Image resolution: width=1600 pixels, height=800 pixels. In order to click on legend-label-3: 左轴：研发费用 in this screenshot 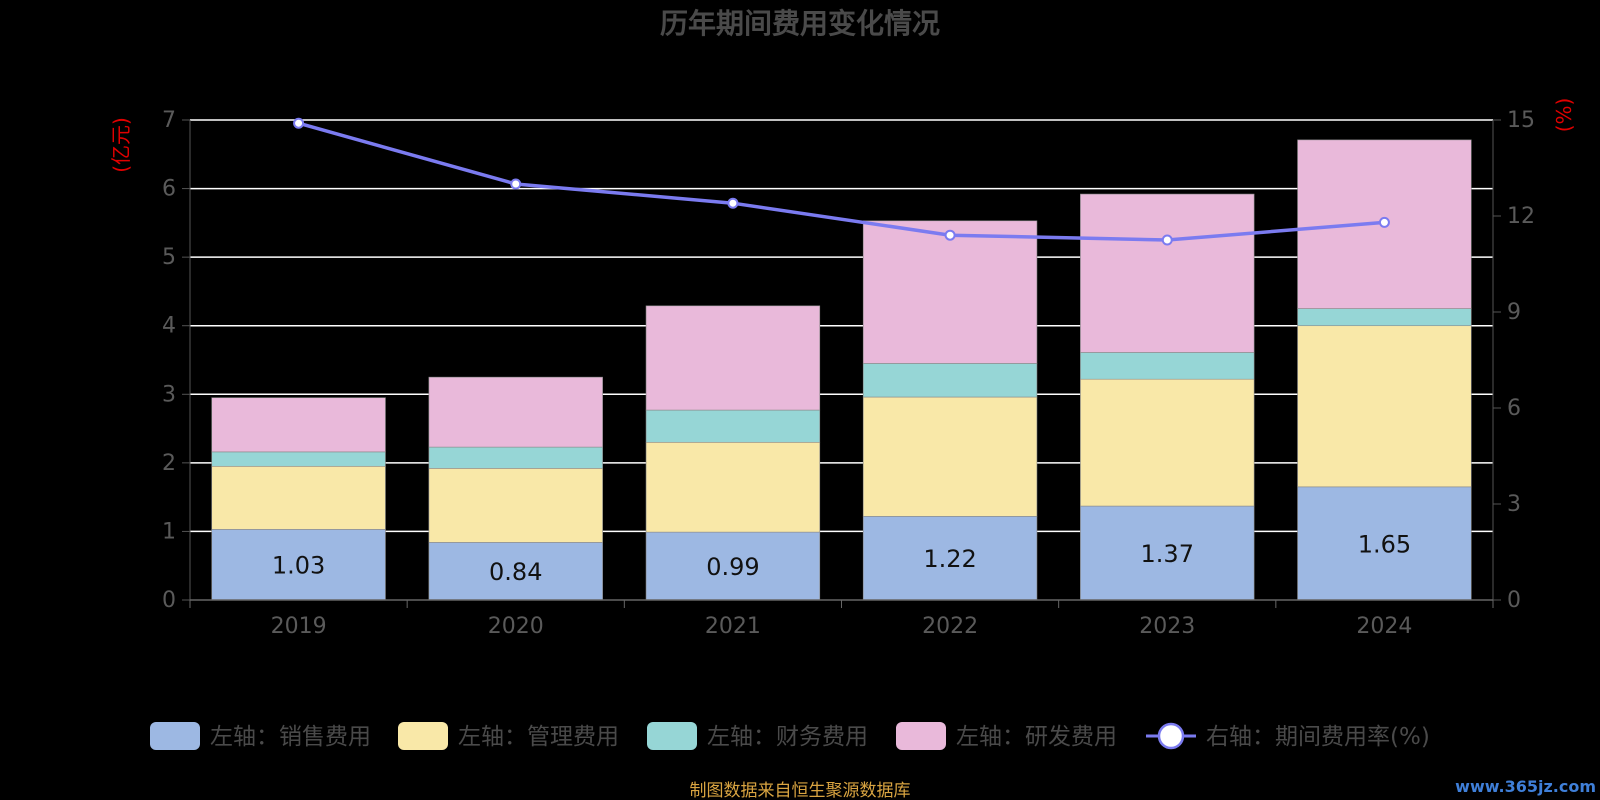, I will do `click(1036, 737)`.